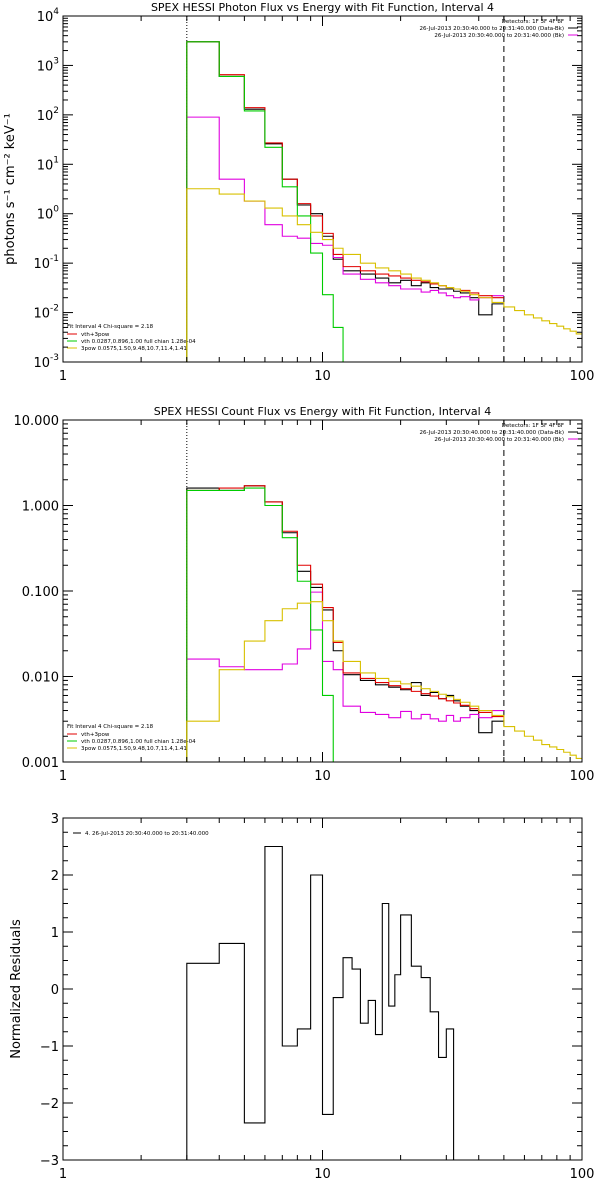 This screenshot has width=600, height=1200. Describe the element at coordinates (40, 678) in the screenshot. I see `y-tick-label: 0.010` at that location.